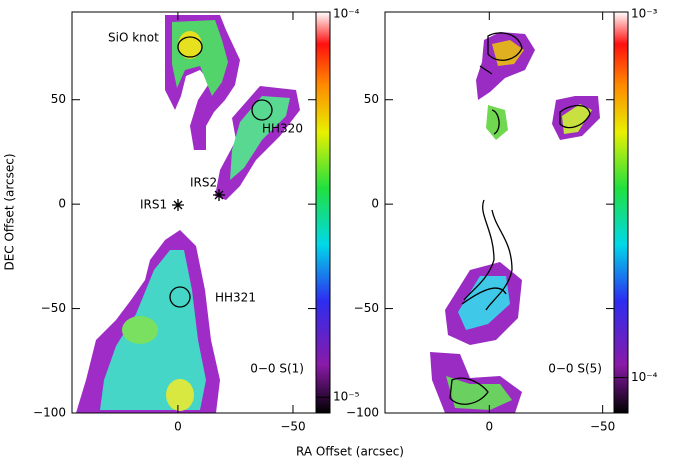 The image size is (677, 468). What do you see at coordinates (282, 129) in the screenshot?
I see `annotation: HH320` at bounding box center [282, 129].